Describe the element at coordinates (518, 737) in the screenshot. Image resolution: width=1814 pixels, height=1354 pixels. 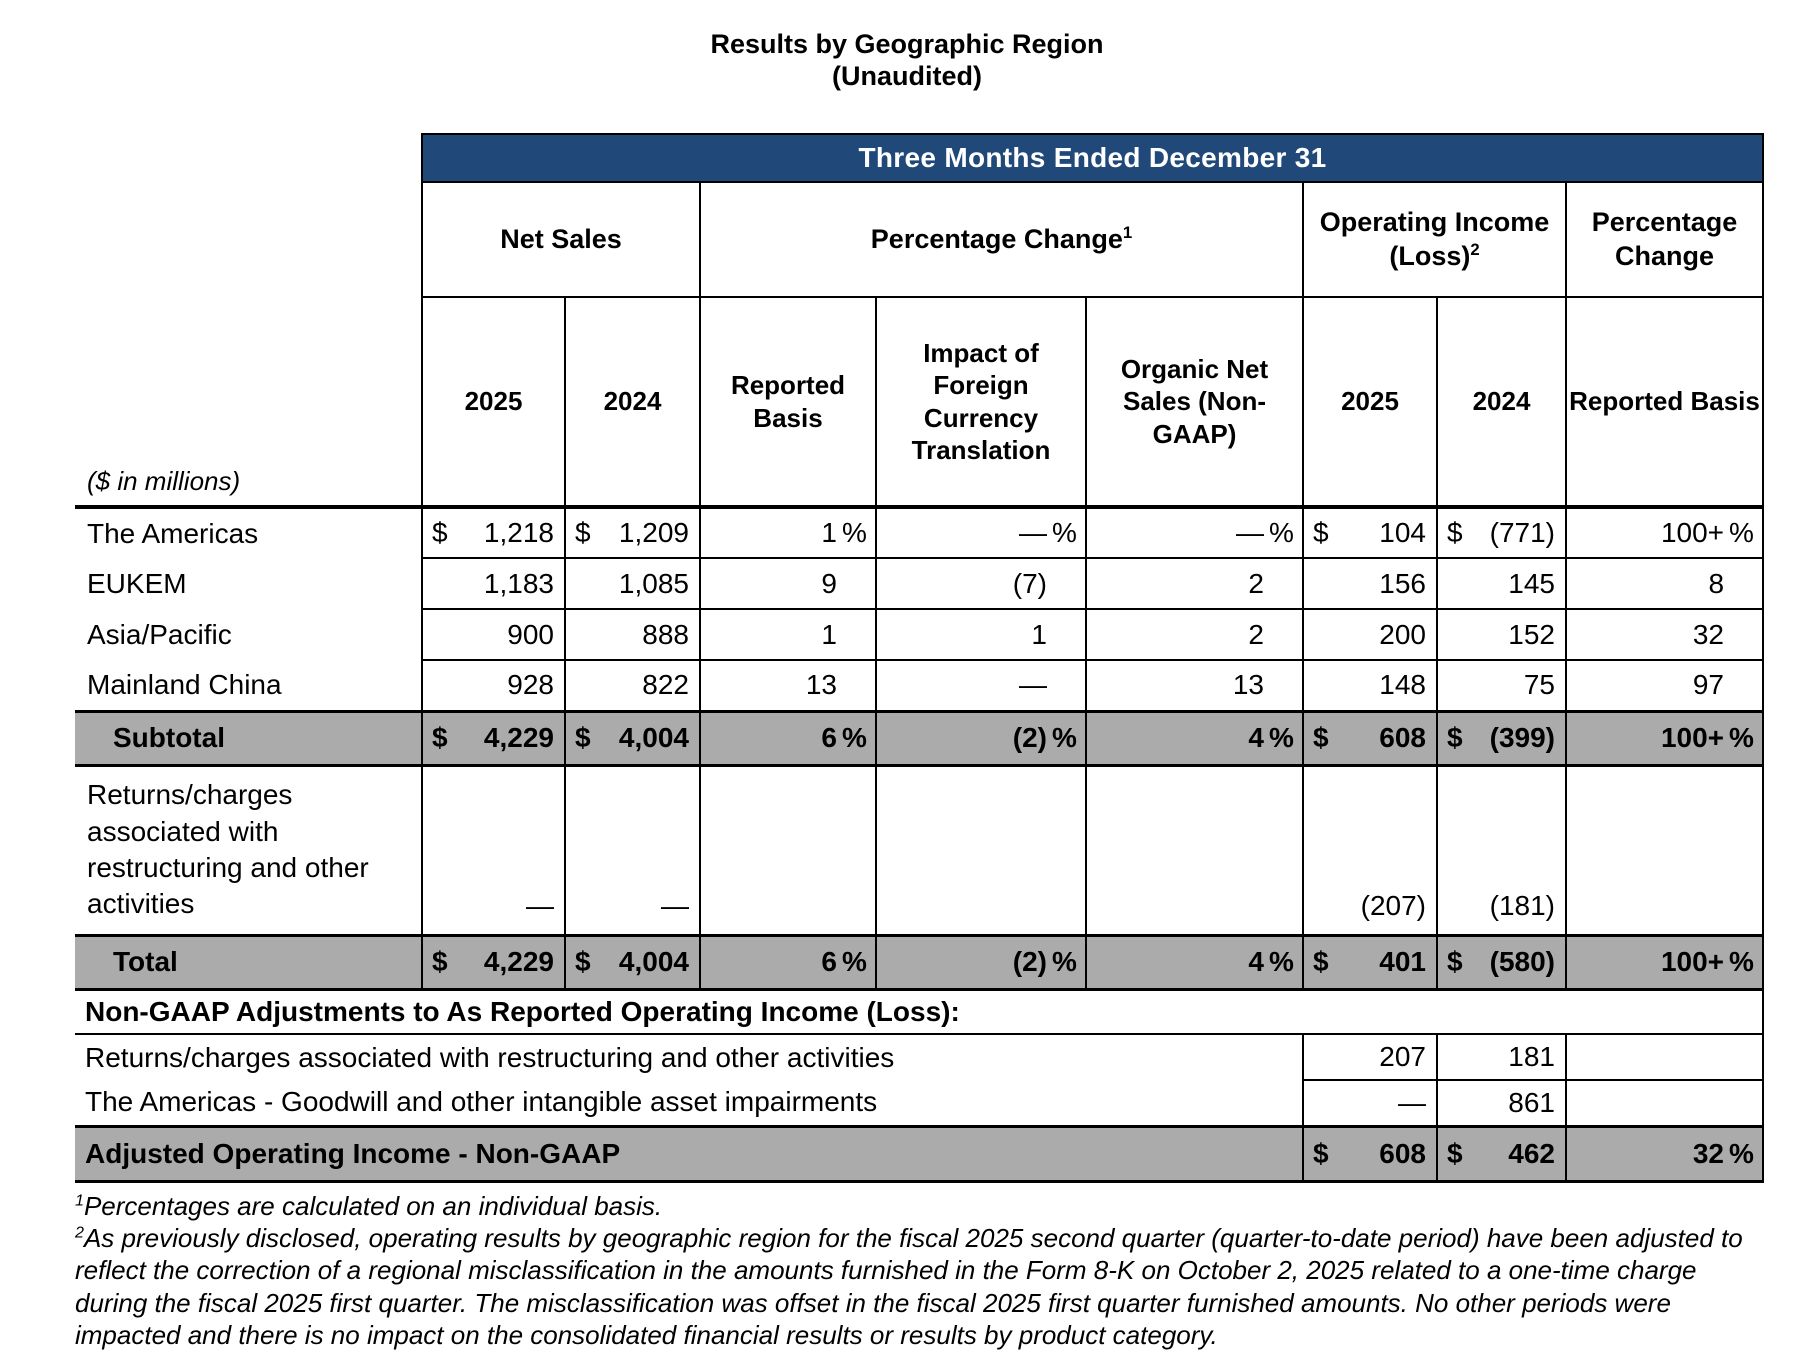
I see `cell-value: 4,229` at that location.